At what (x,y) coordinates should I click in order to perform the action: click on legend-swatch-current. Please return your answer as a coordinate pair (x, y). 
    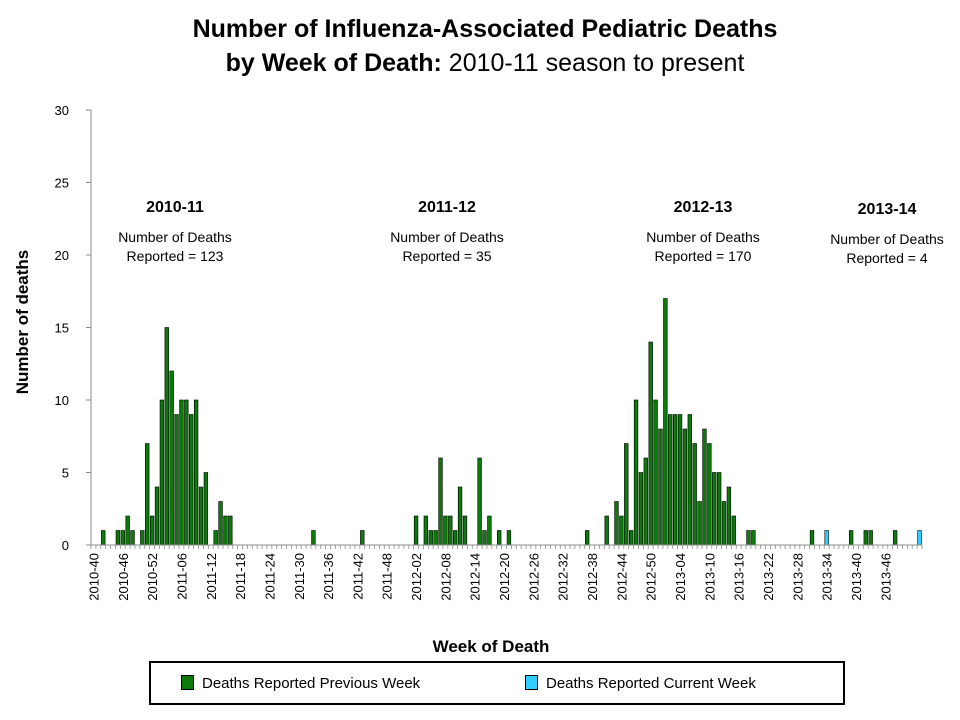
    Looking at the image, I should click on (531, 682).